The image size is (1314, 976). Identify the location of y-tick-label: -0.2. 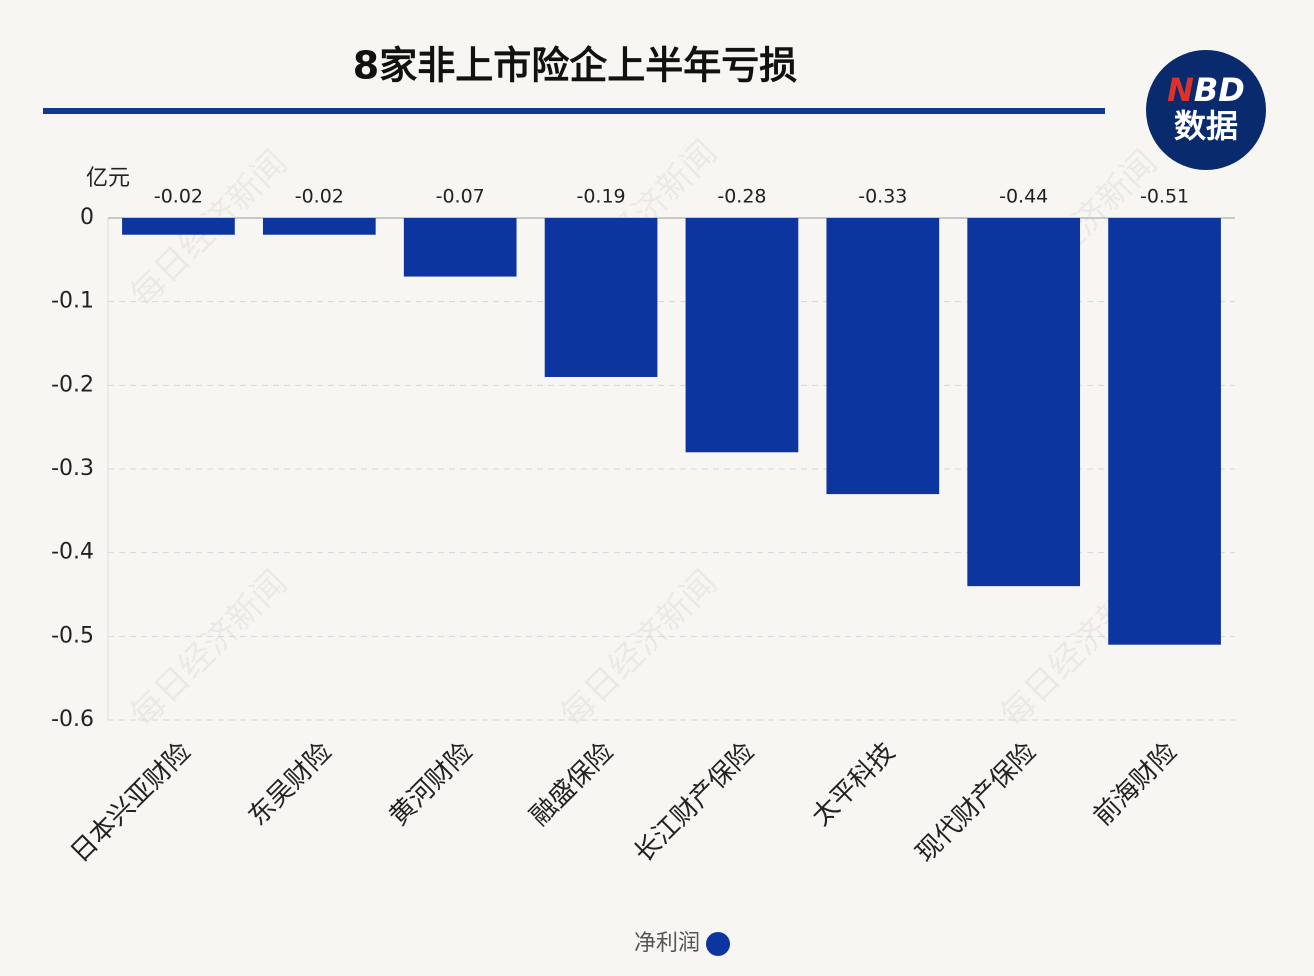
(72, 384).